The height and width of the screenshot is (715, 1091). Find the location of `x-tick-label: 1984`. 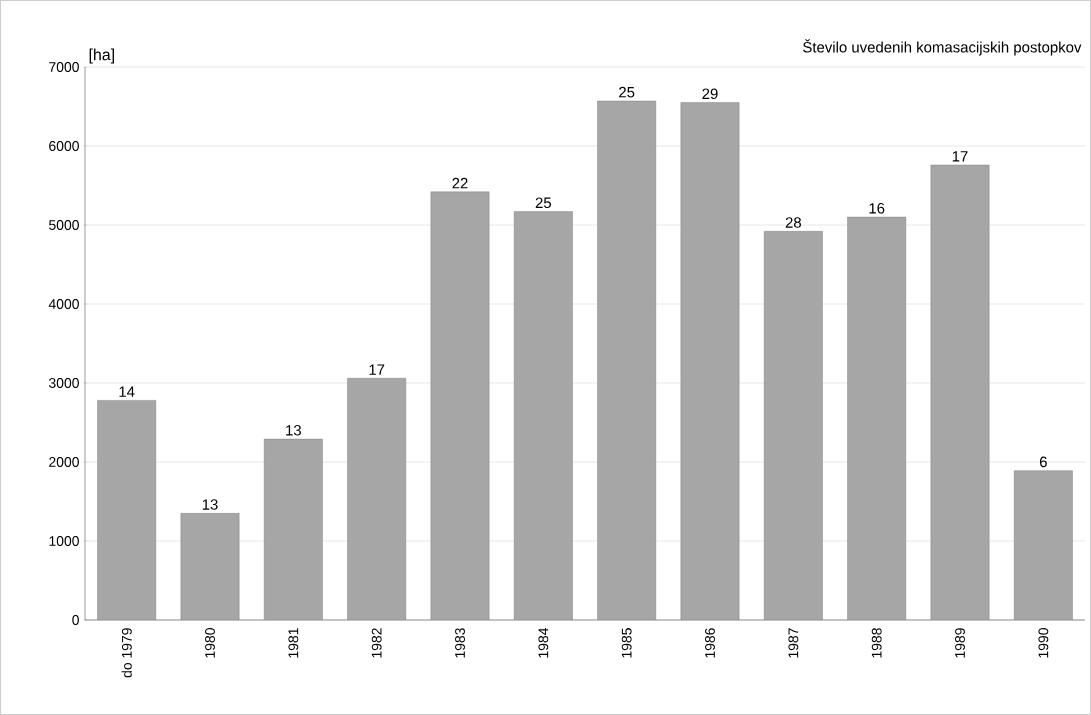

x-tick-label: 1984 is located at coordinates (543, 642).